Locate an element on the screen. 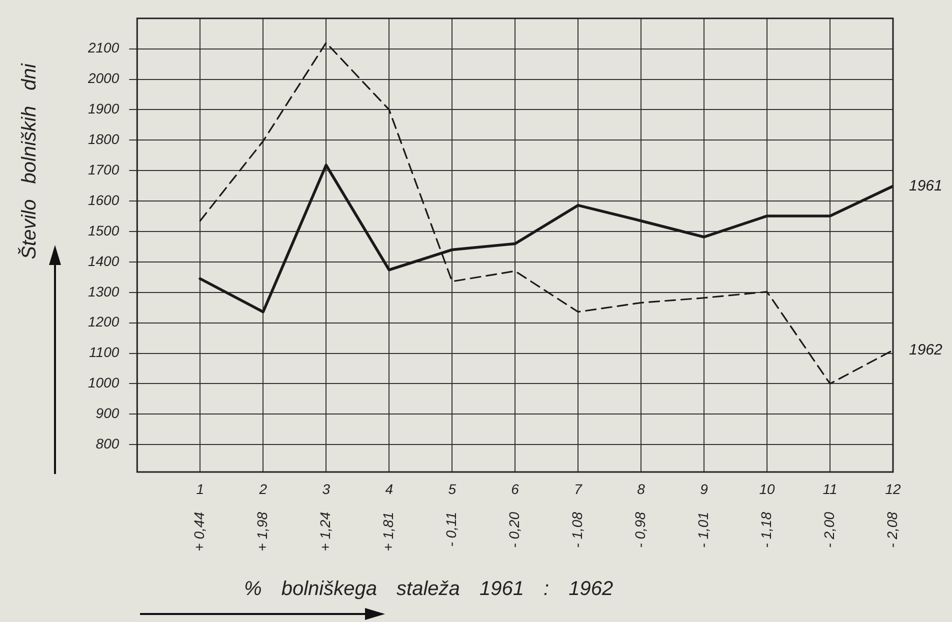 The height and width of the screenshot is (622, 952). y-tick-label: 900 is located at coordinates (108, 413).